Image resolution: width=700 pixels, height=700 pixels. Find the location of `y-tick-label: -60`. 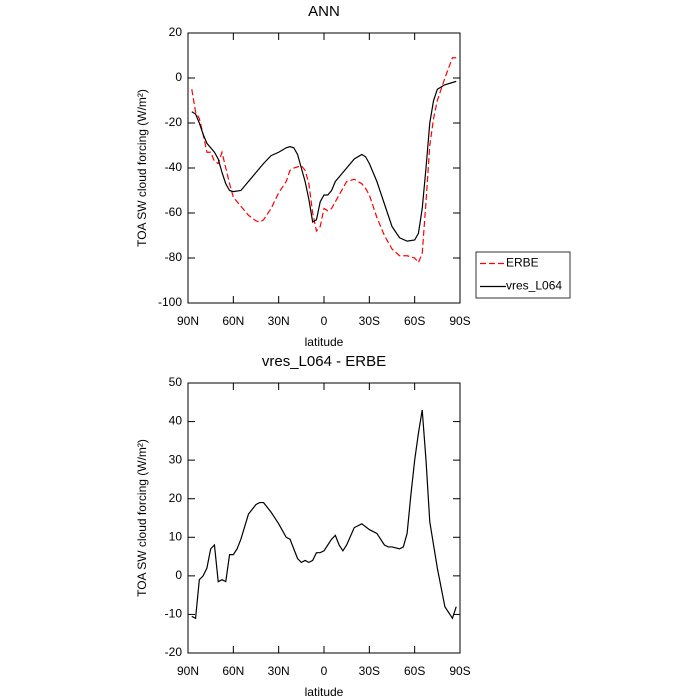

y-tick-label: -60 is located at coordinates (174, 212).